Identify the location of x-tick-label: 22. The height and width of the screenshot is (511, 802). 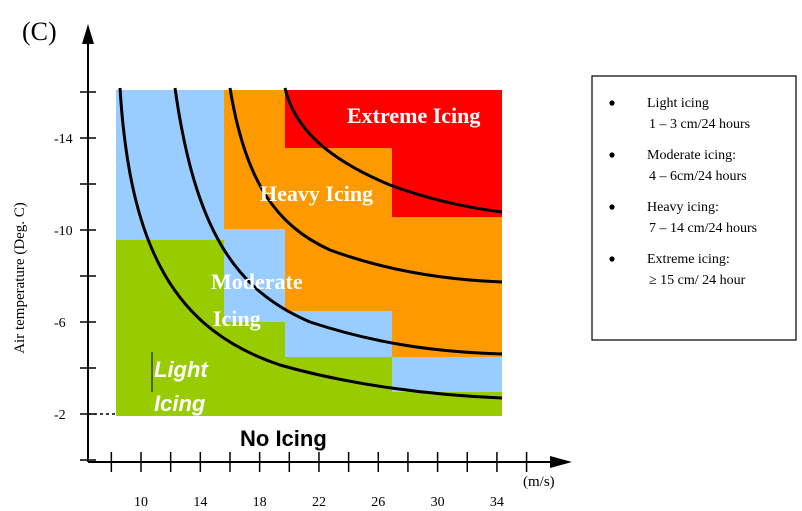
(319, 502).